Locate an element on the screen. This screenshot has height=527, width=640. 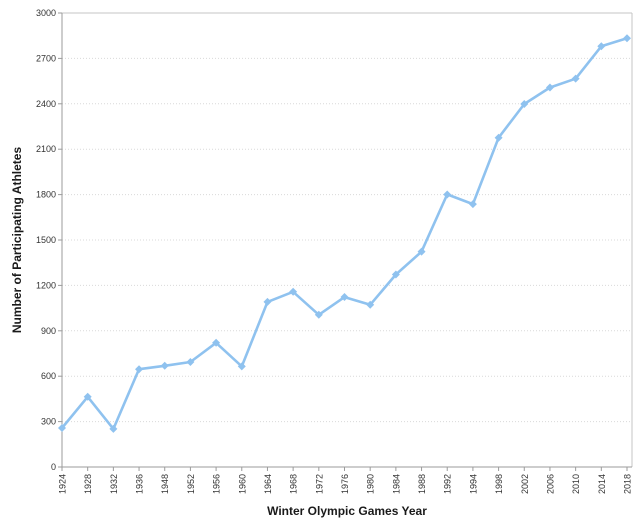
x-tick-label: 1998 is located at coordinates (499, 484).